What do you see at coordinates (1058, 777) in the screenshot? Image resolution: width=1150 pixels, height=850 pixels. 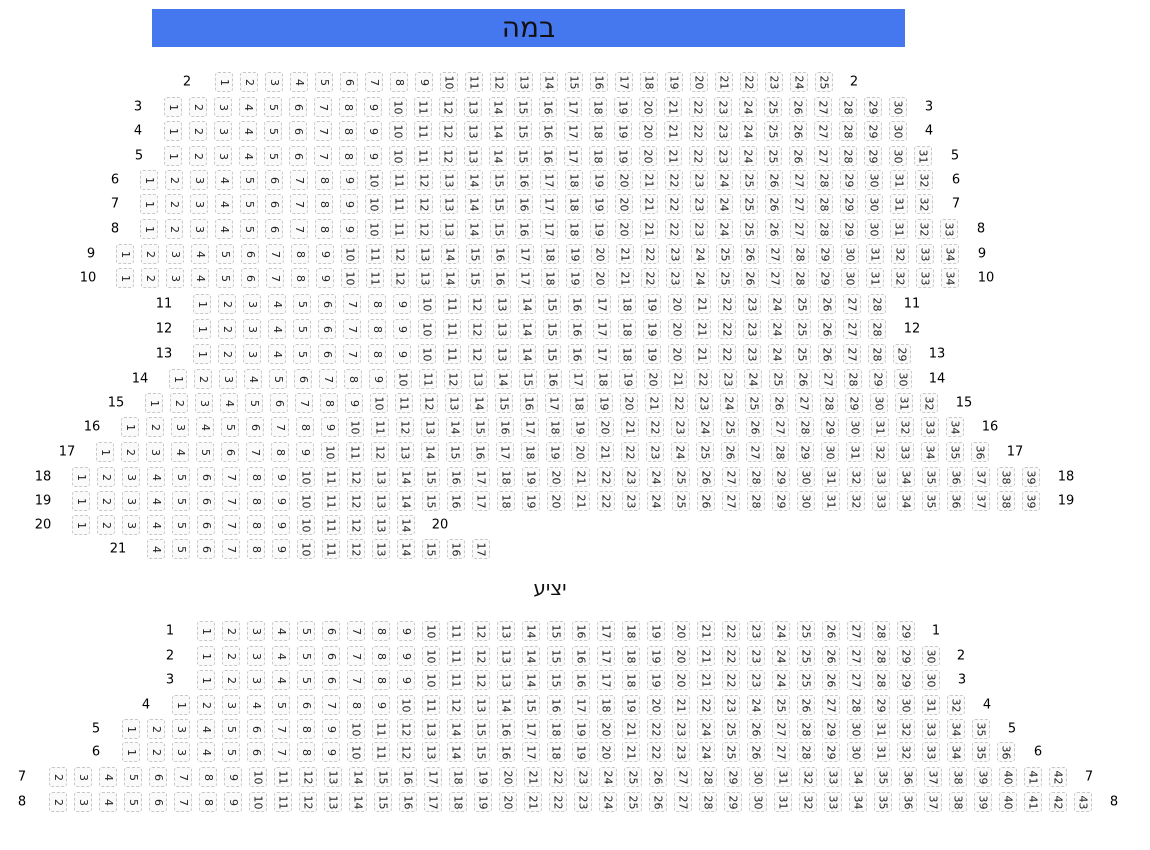 I see `balcony-seat: 42` at bounding box center [1058, 777].